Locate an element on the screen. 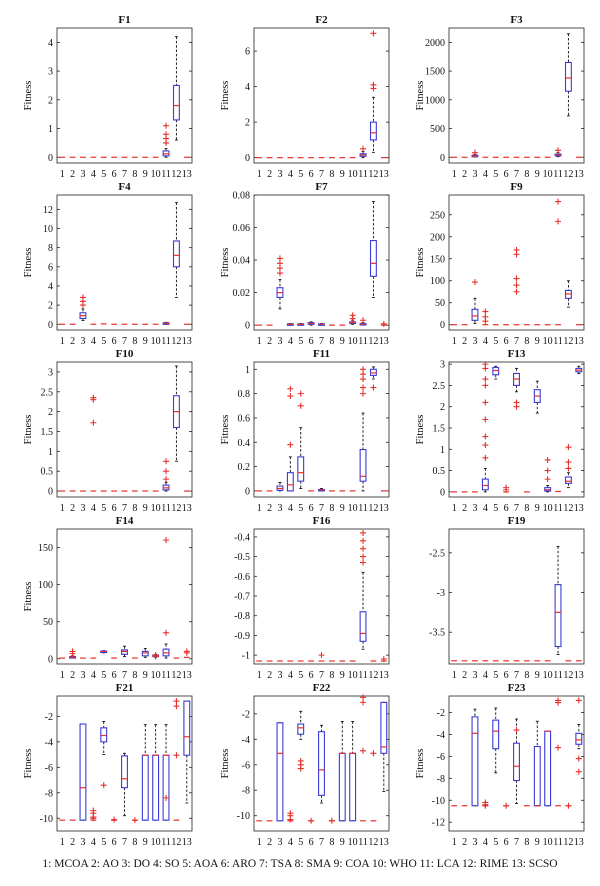  y-tick-label: -0.8 is located at coordinates (242, 616).